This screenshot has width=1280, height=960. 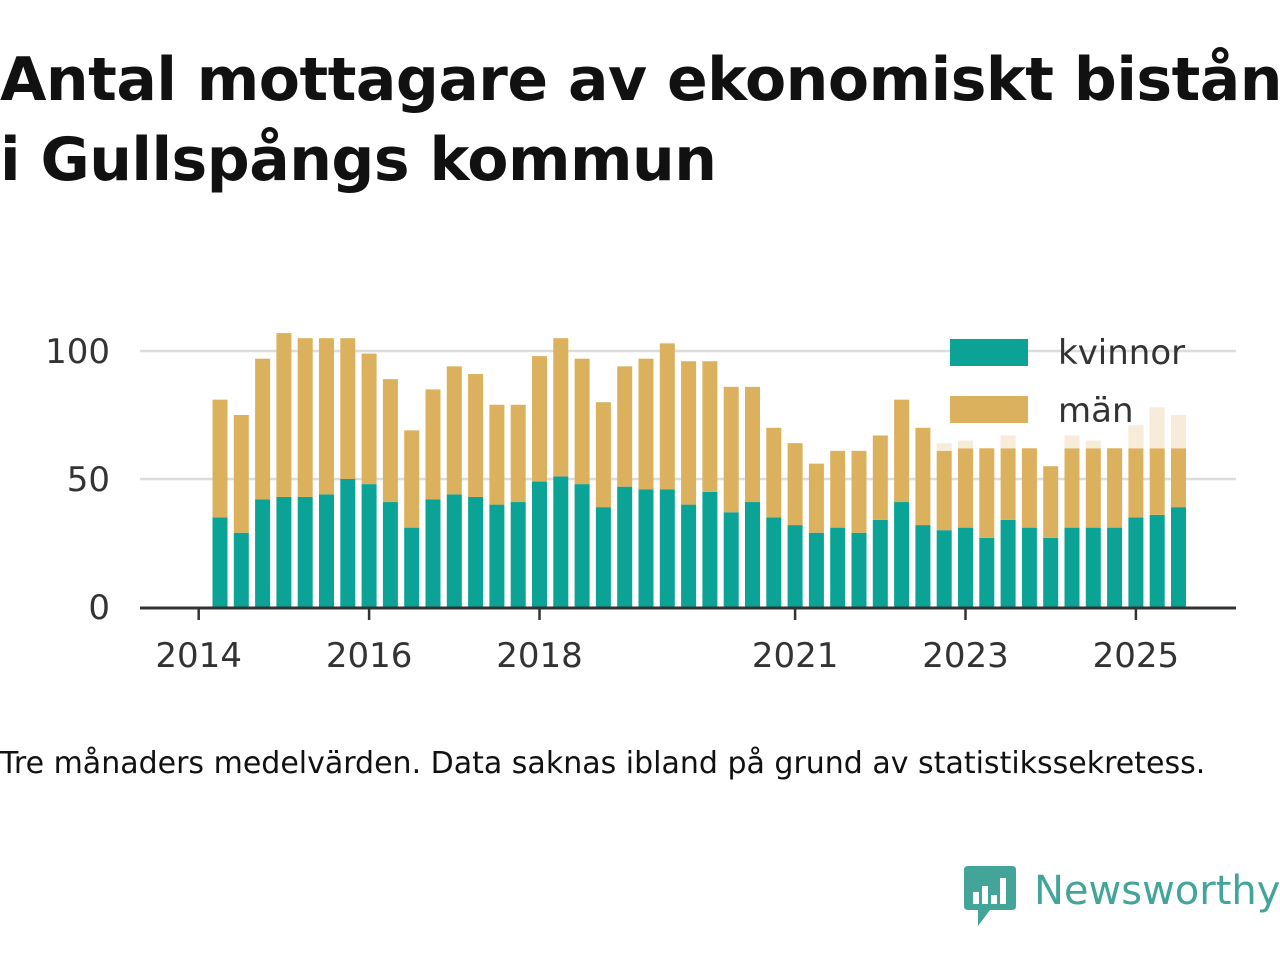 I want to click on x-tick-label-2016: 2016, so click(x=369, y=656).